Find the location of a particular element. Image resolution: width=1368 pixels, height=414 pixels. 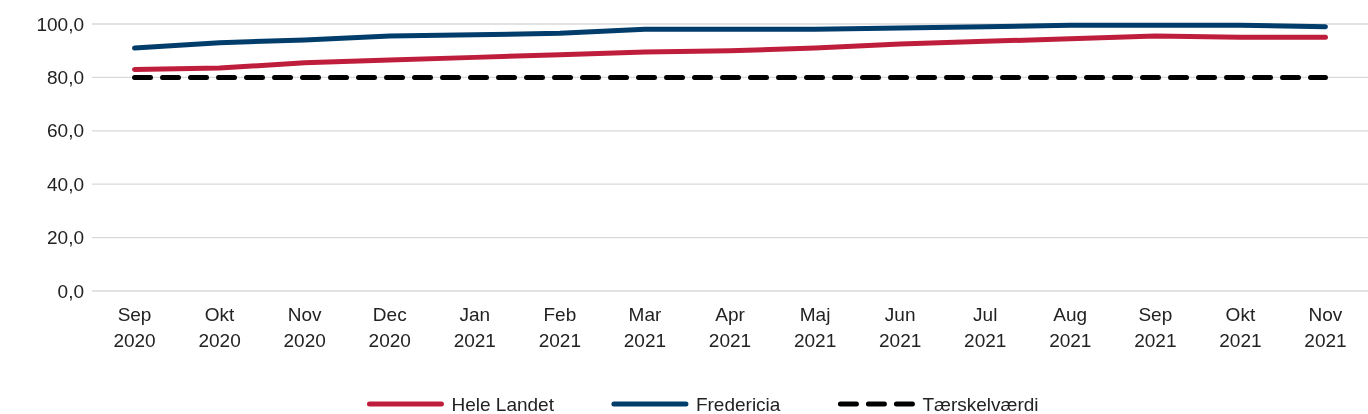

y-tick-label: 60,0 is located at coordinates (65, 131).